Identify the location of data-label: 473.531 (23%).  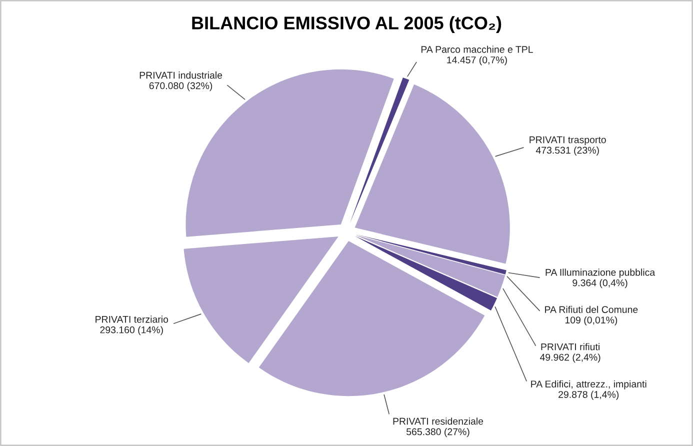
(567, 151).